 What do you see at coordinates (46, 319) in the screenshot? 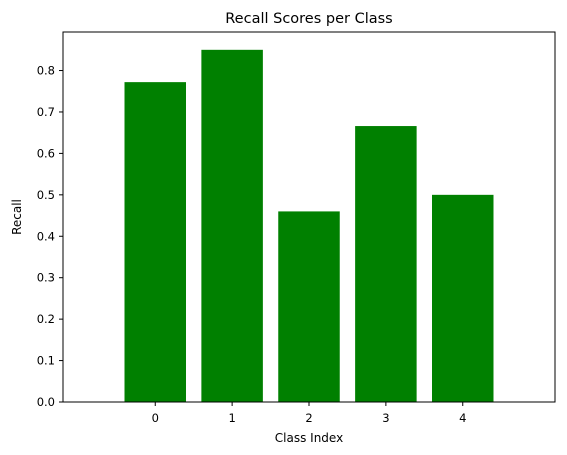
I see `y-tick-label: 0.2` at bounding box center [46, 319].